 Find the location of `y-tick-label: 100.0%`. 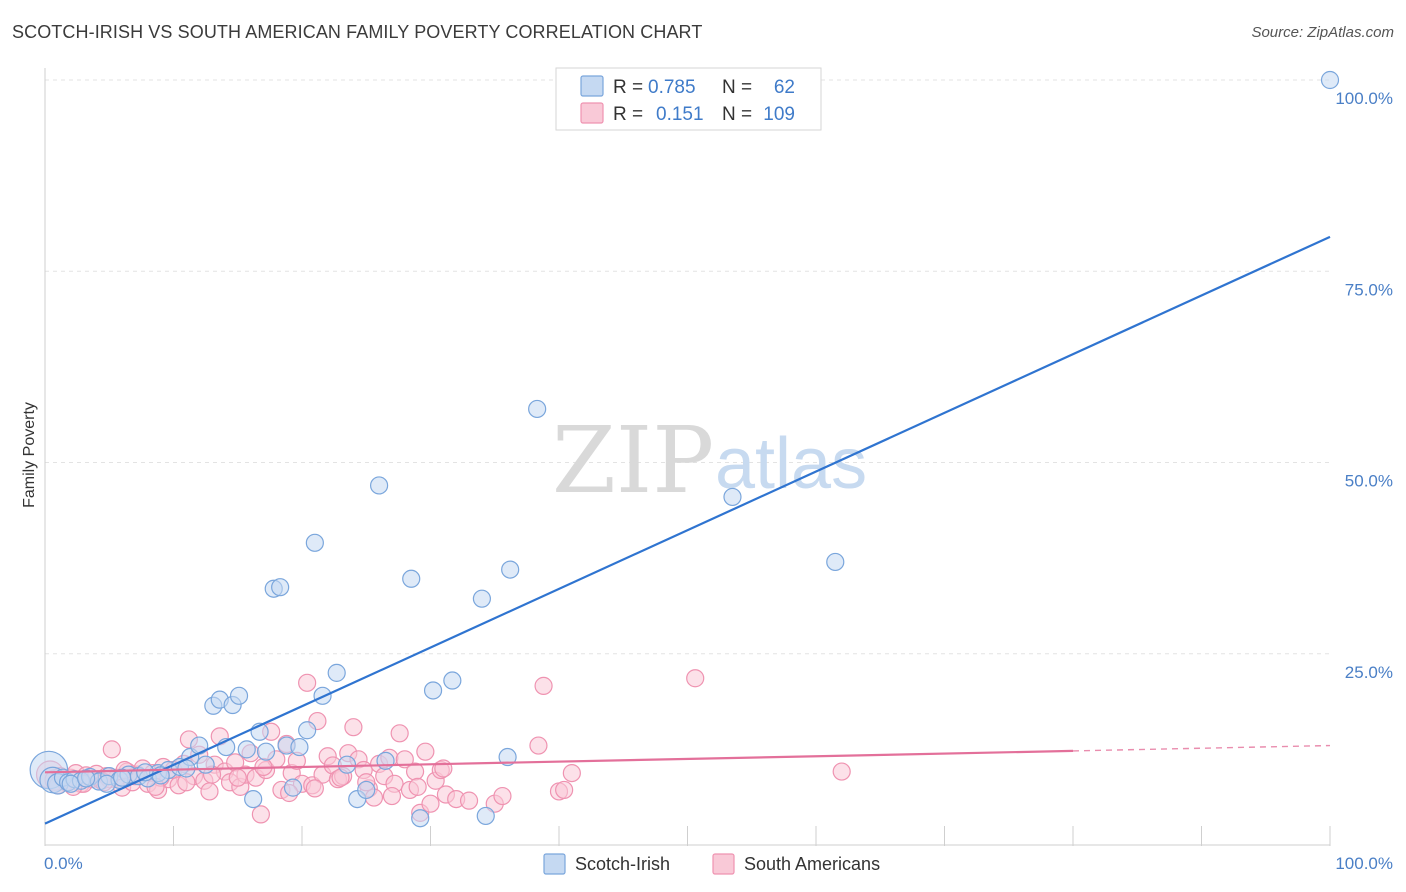

y-tick-label: 100.0% is located at coordinates (1364, 98).